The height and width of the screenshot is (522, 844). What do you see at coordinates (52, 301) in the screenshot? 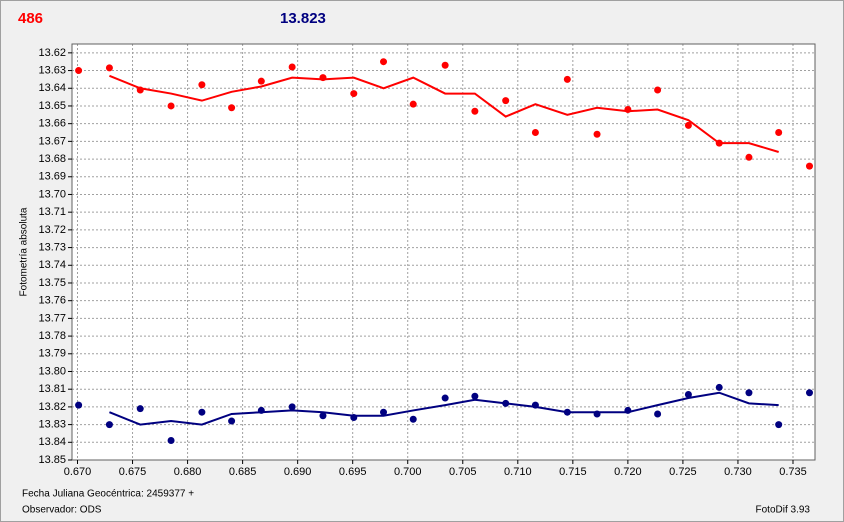
I see `y-tick-label: 13.76` at bounding box center [52, 301].